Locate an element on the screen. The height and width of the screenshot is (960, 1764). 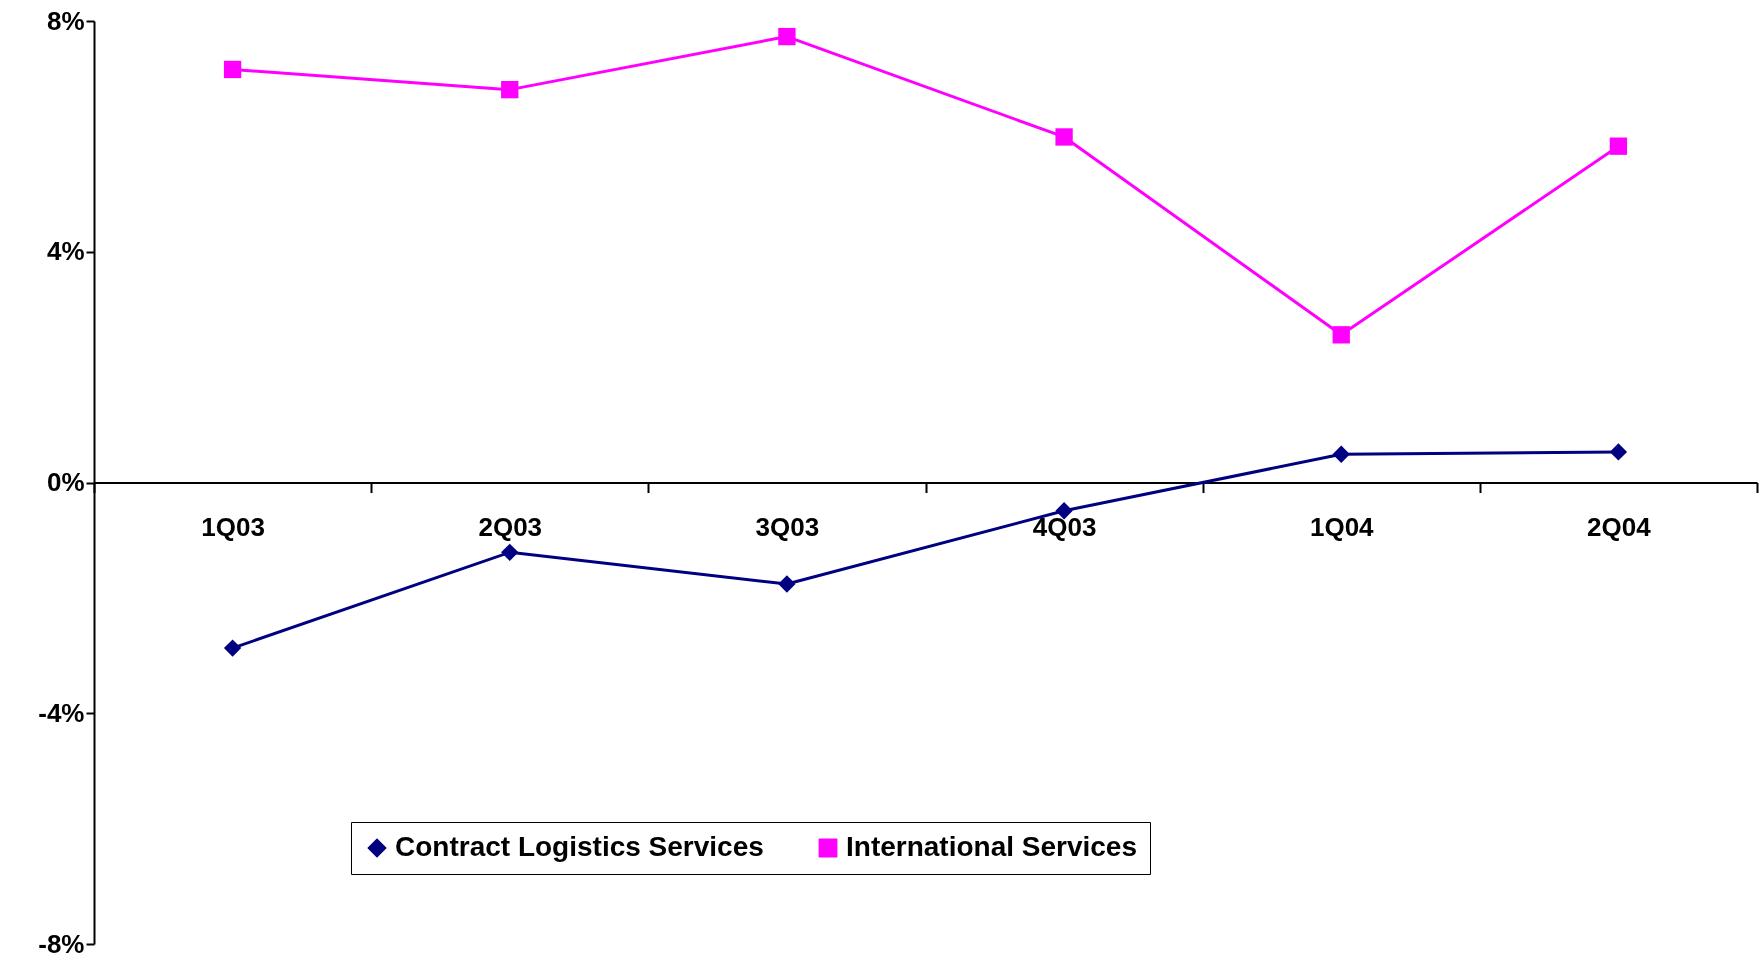
y-tick-label: -4% is located at coordinates (61, 712).